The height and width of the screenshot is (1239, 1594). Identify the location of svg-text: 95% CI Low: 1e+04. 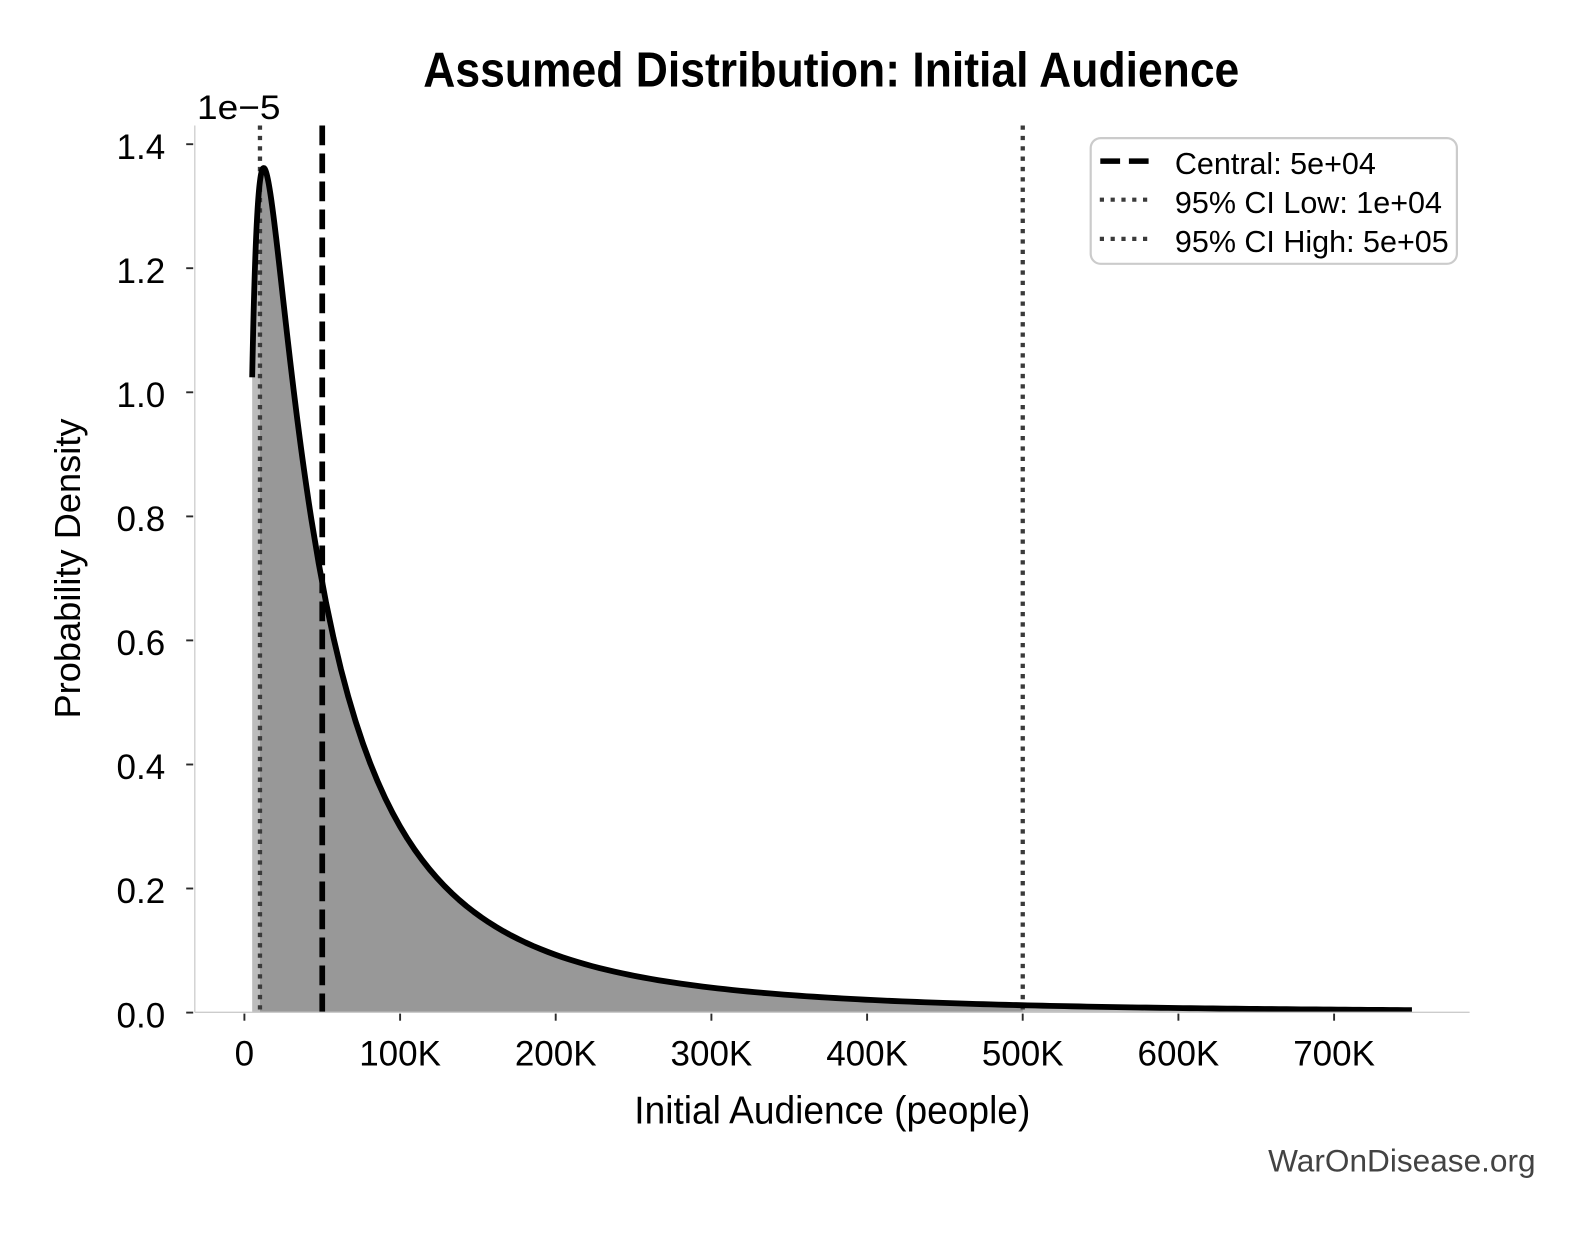
(1308, 203).